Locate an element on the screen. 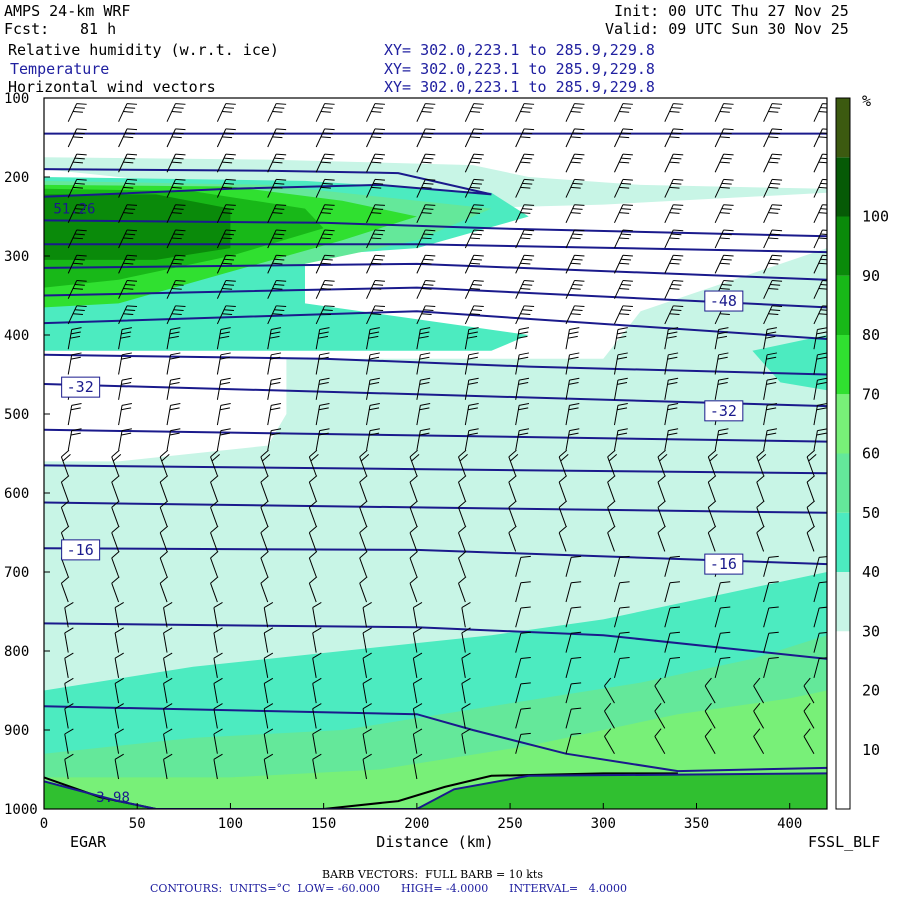 The height and width of the screenshot is (900, 900). surface-green-strip is located at coordinates (435, 791).